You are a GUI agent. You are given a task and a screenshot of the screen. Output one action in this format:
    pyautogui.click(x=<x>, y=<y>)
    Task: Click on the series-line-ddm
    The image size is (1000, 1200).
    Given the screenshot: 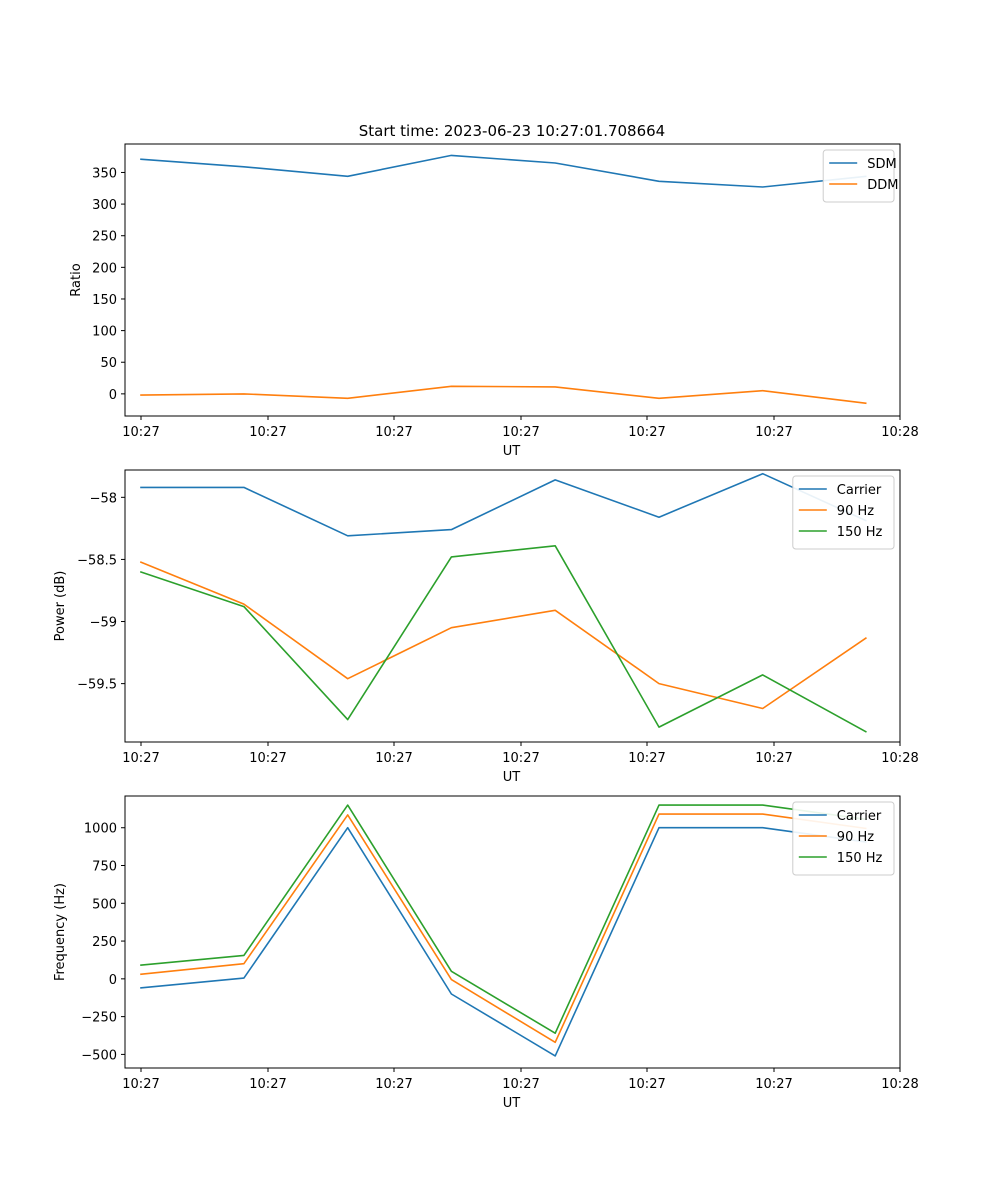 What is the action you would take?
    pyautogui.click(x=503, y=395)
    